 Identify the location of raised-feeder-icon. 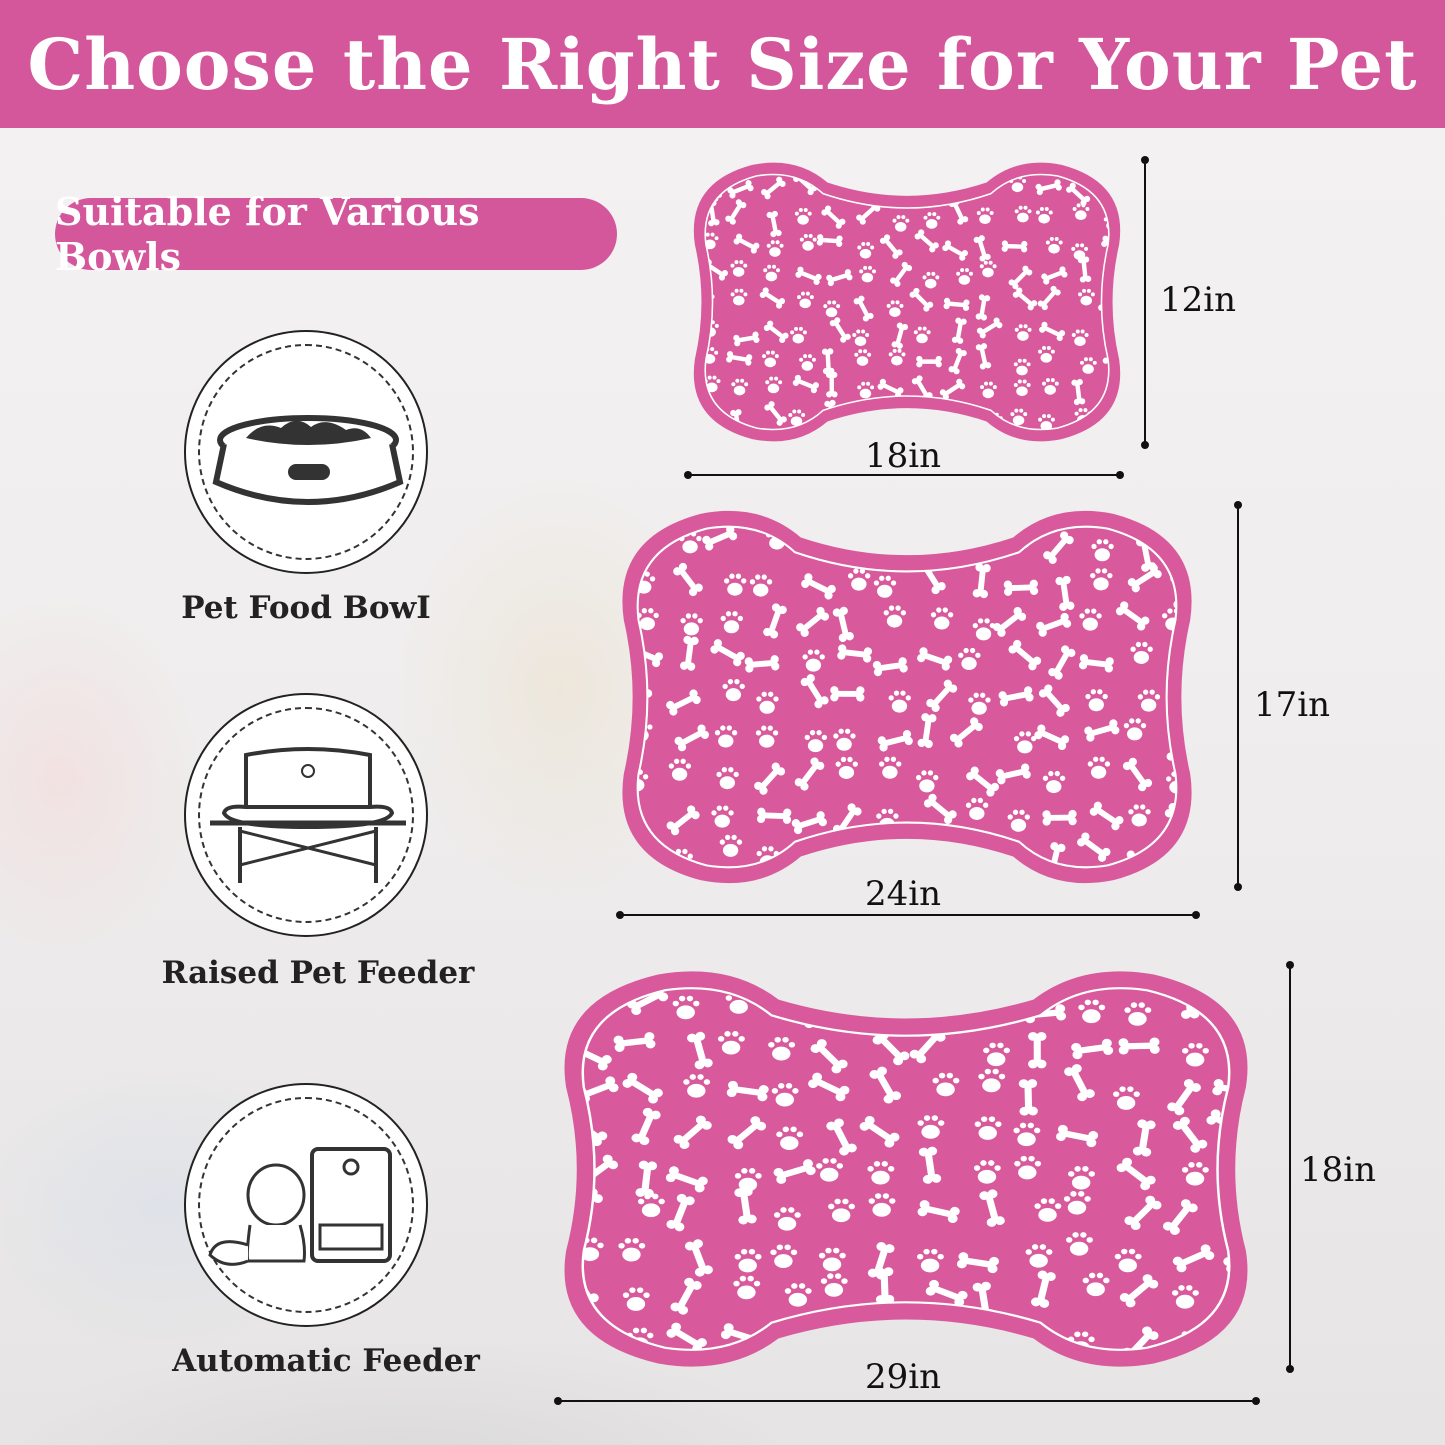
(306, 815).